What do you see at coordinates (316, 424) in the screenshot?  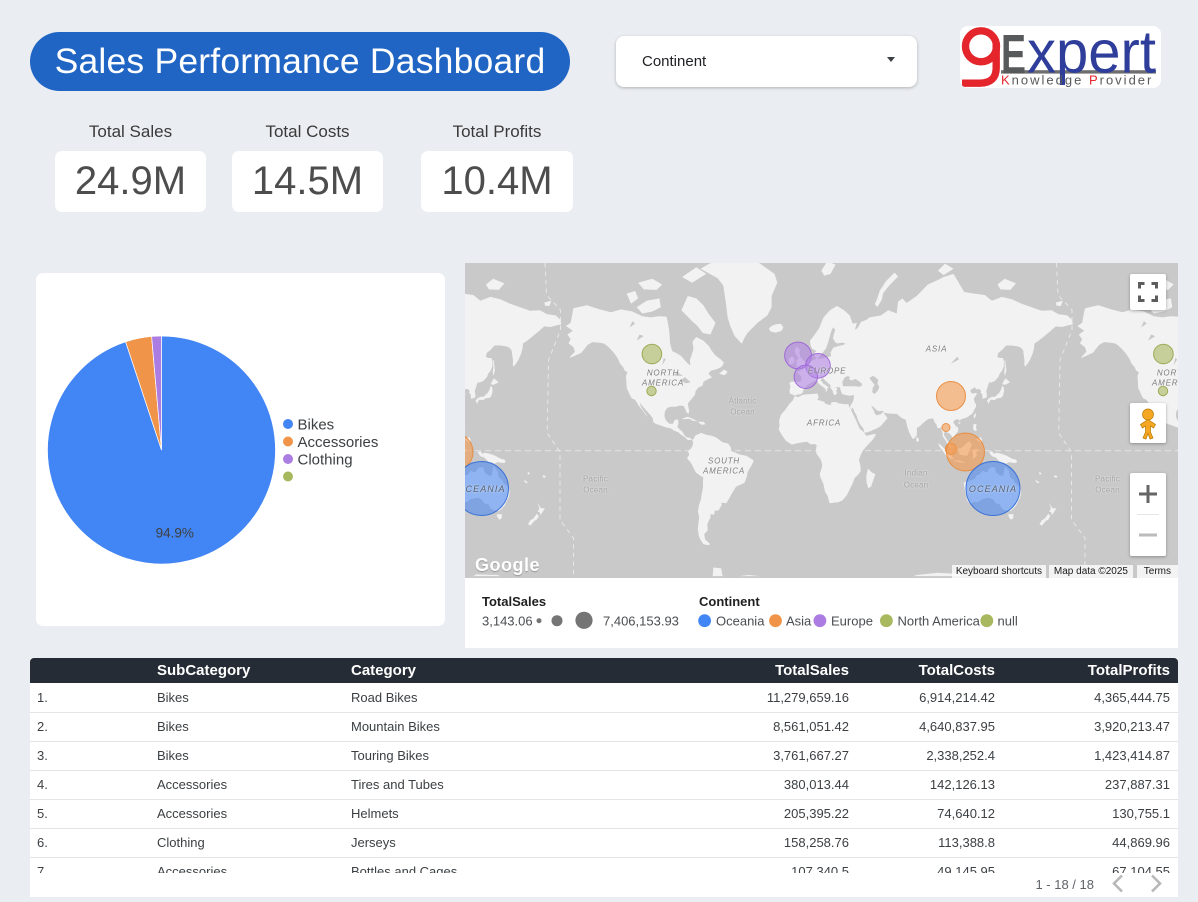 I see `svg-text: Bikes` at bounding box center [316, 424].